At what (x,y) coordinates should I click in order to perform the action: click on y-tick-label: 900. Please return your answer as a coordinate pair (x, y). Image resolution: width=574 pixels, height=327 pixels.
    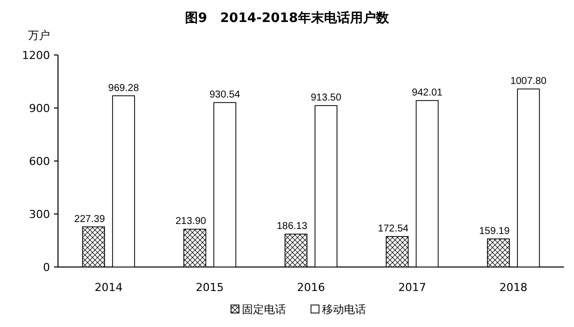
    Looking at the image, I should click on (39, 108).